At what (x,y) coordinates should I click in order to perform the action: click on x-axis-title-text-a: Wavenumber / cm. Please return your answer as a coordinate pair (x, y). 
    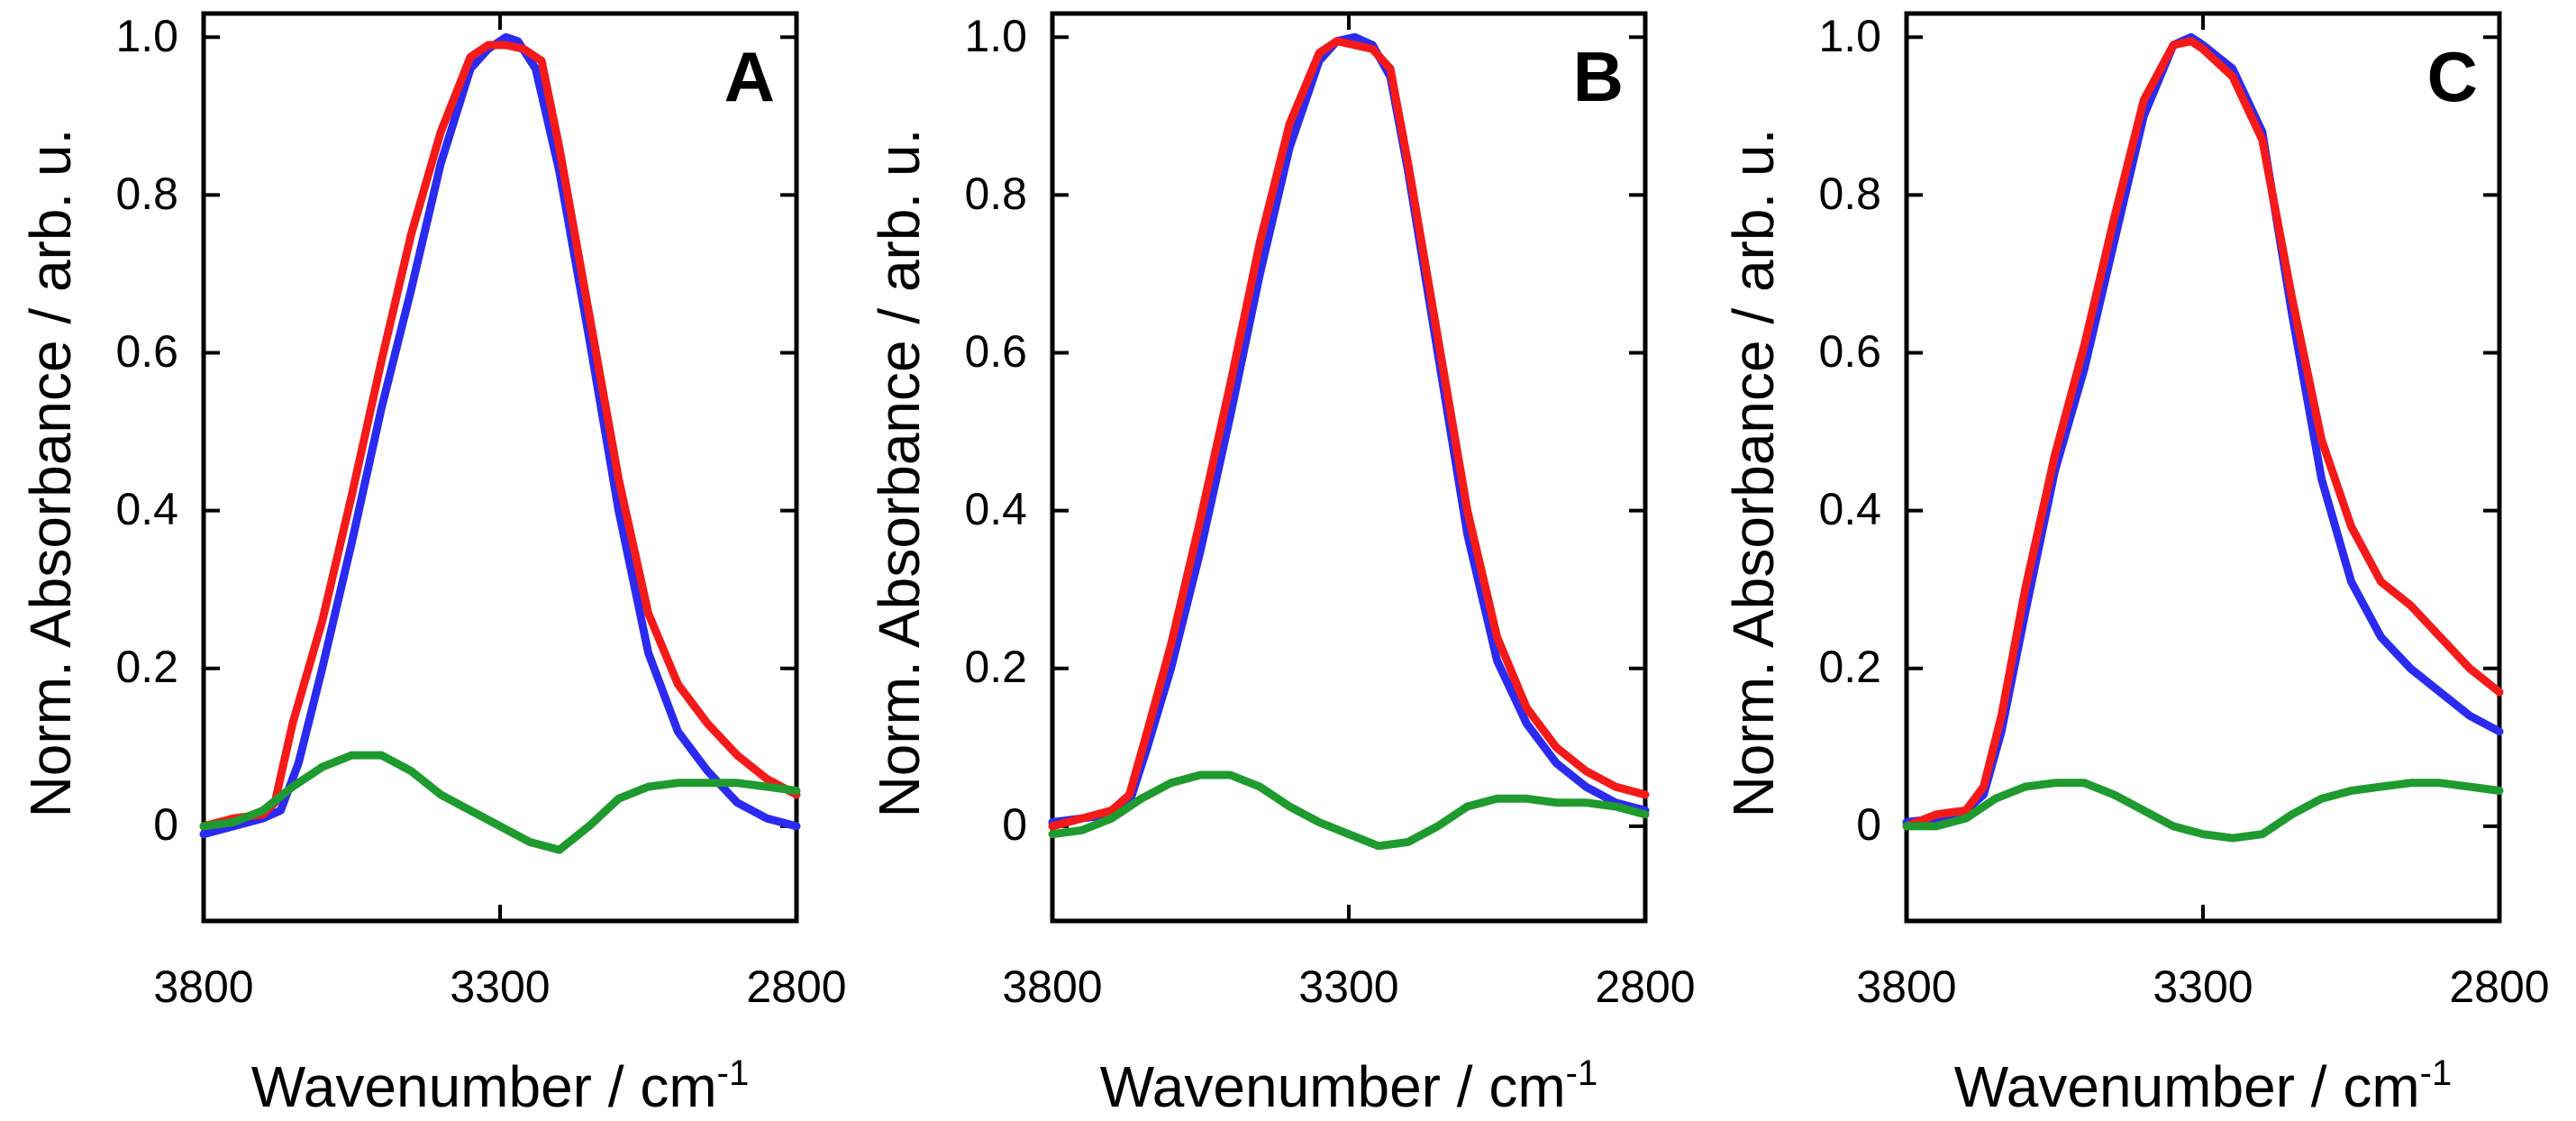
    Looking at the image, I should click on (484, 1086).